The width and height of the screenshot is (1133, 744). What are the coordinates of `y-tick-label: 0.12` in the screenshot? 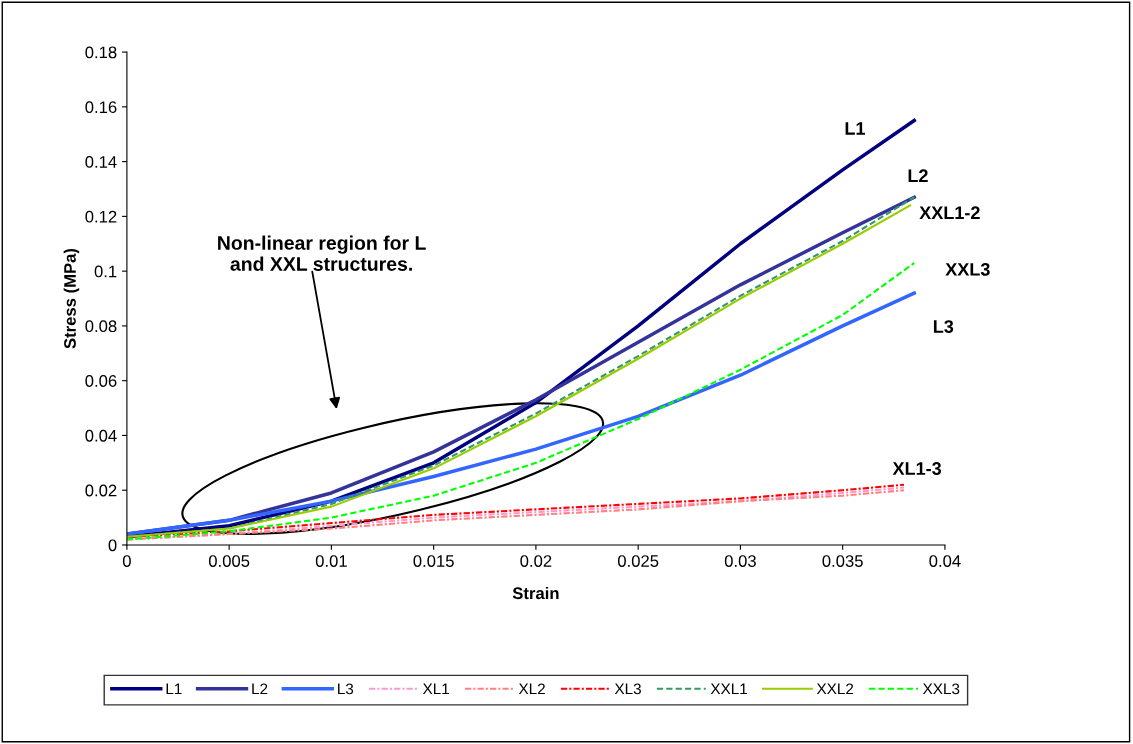 It's located at (101, 216).